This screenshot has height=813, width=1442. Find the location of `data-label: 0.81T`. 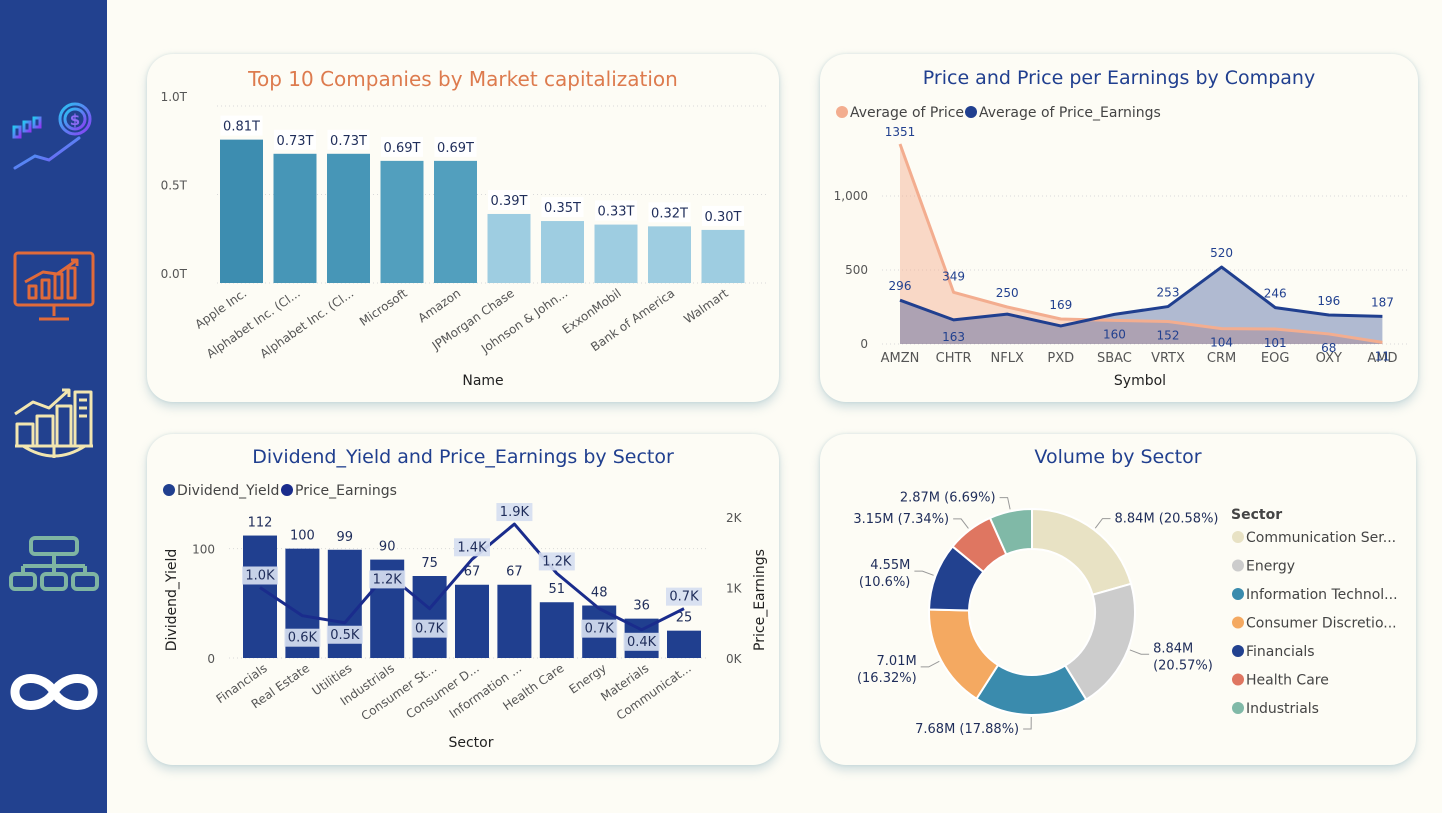

data-label: 0.81T is located at coordinates (241, 127).